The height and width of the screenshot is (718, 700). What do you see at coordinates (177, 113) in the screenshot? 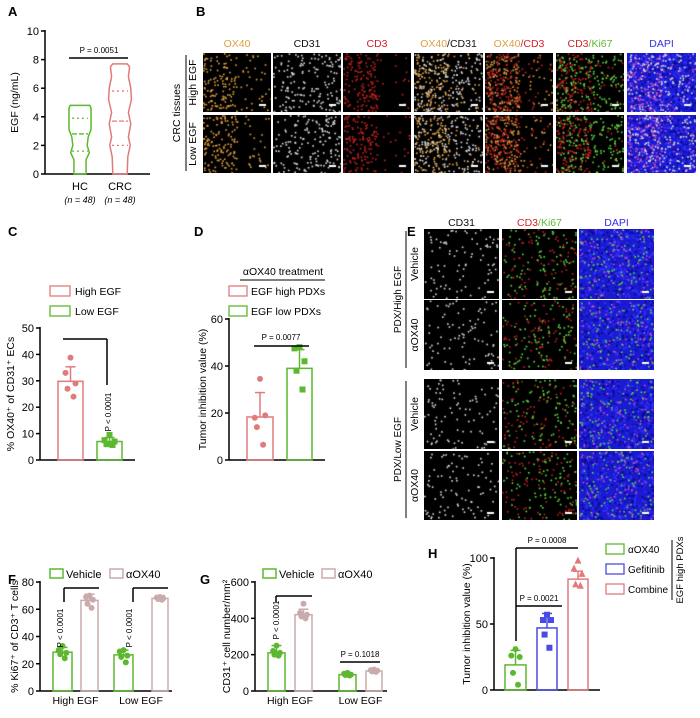
I see `group-label: CRC tissues` at bounding box center [177, 113].